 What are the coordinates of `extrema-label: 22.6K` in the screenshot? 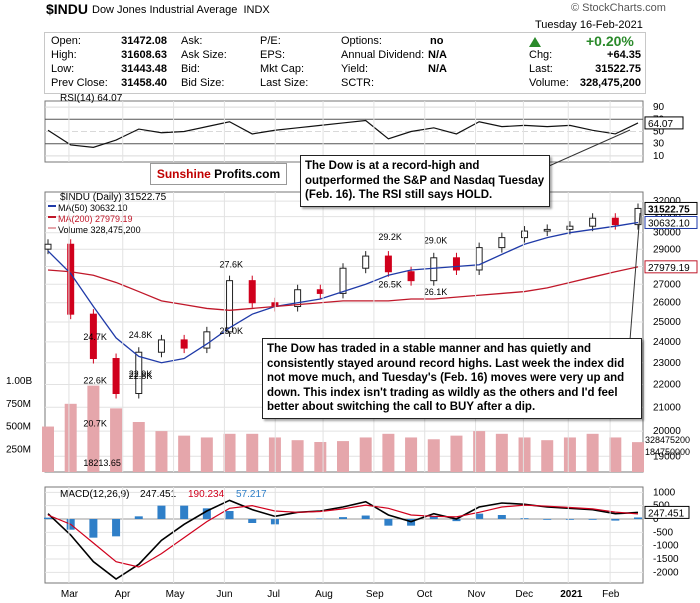 It's located at (95, 380).